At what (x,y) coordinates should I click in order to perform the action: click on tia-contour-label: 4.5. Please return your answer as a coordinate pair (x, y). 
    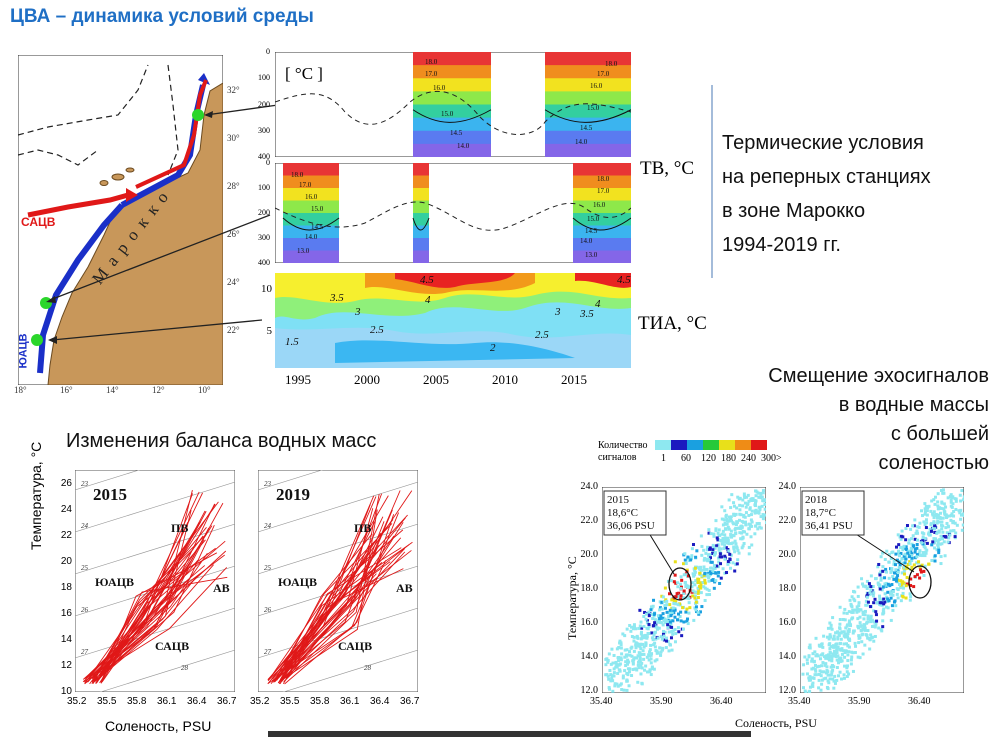
    Looking at the image, I should click on (624, 280).